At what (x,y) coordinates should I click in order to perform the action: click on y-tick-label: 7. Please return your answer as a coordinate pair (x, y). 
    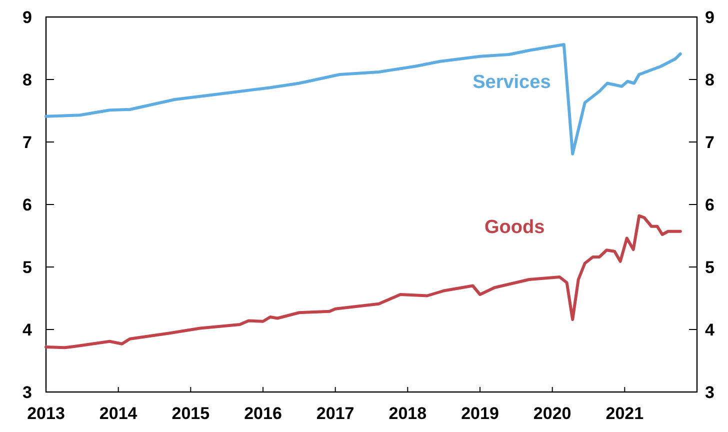
    Looking at the image, I should click on (27, 142).